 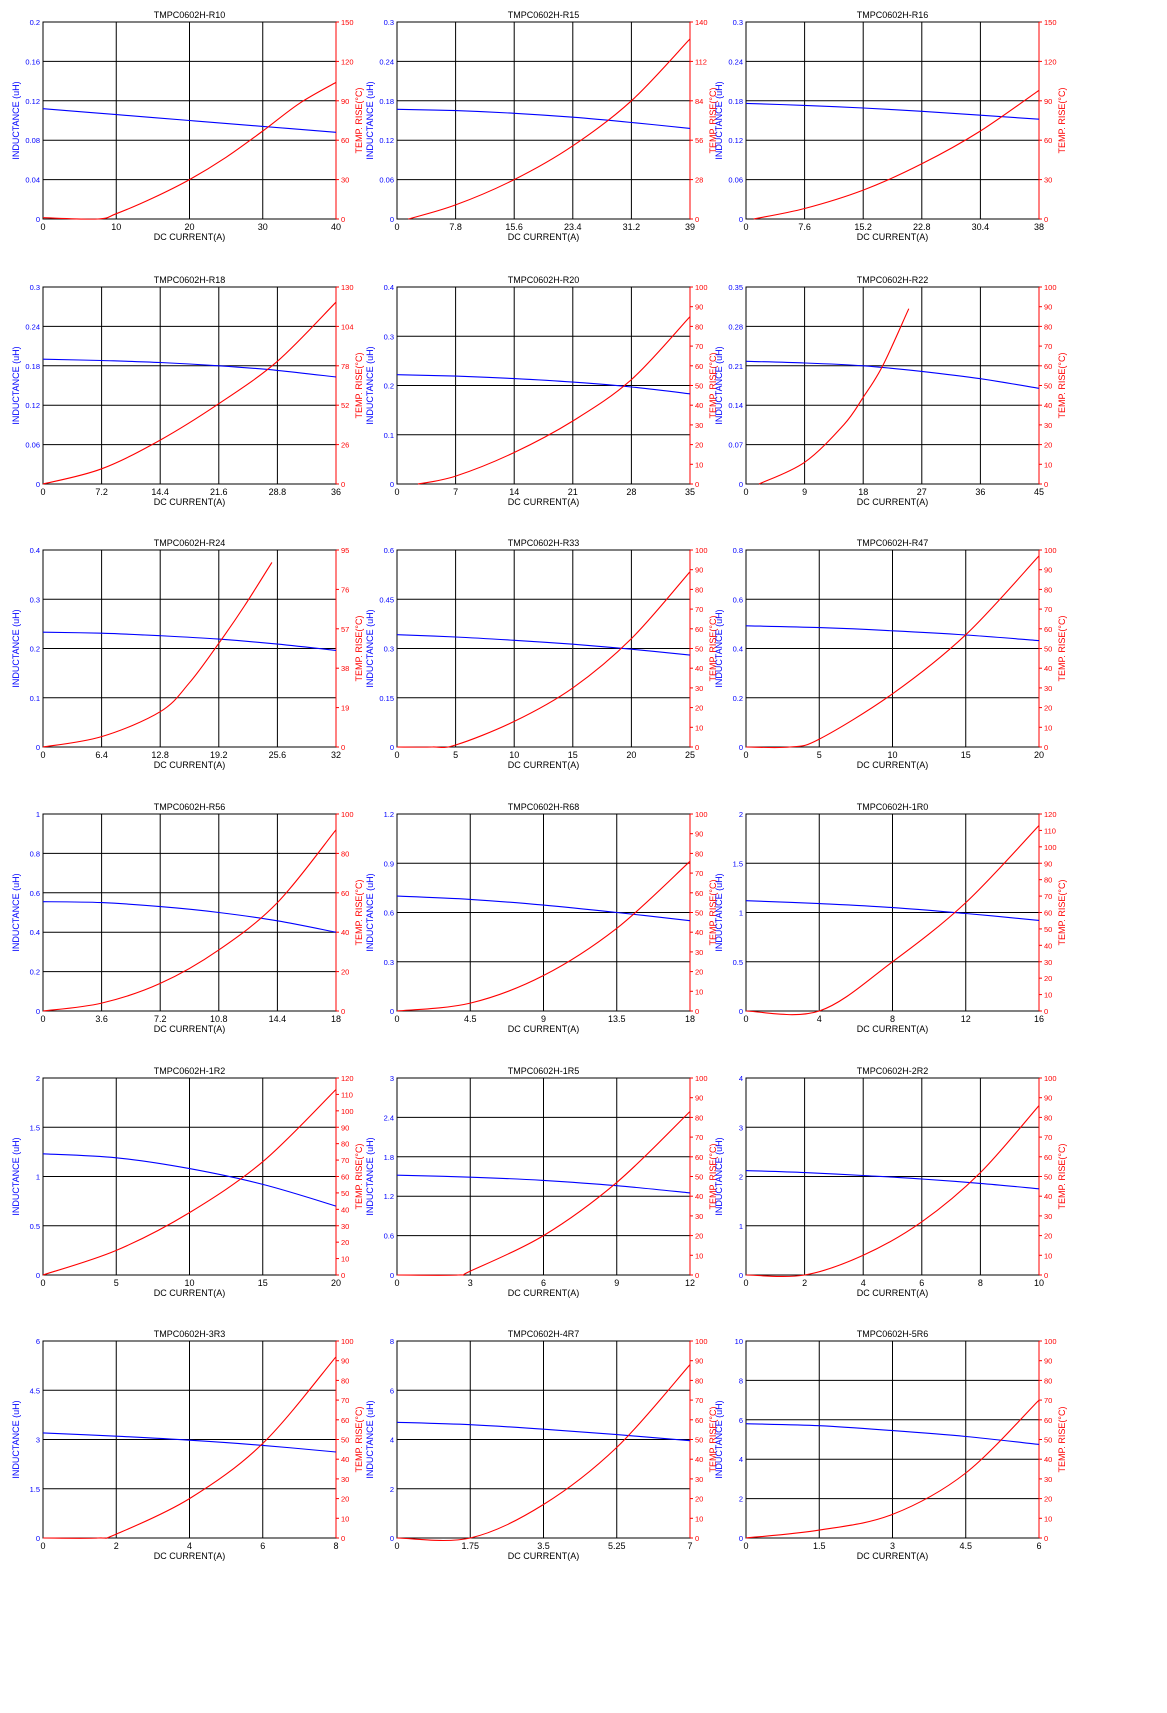 I want to click on x-tick-label: 6, so click(x=543, y=1283).